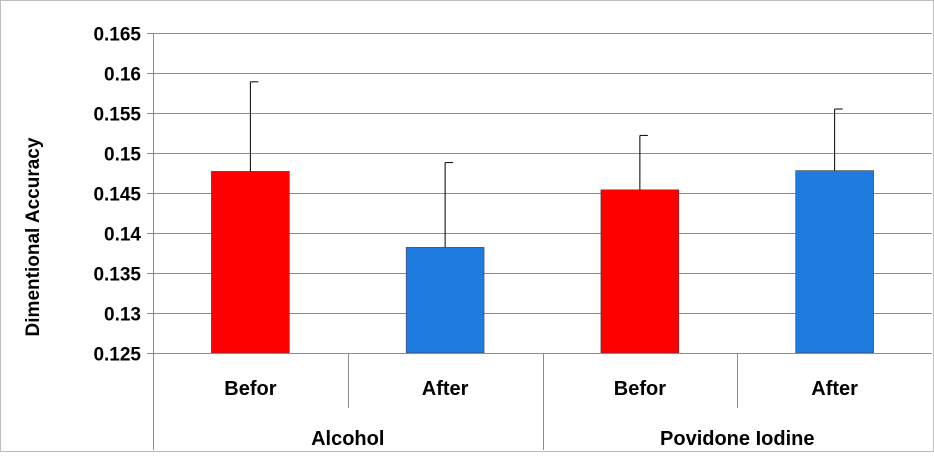 The height and width of the screenshot is (456, 934). I want to click on y-tick-label: 0.155, so click(117, 115).